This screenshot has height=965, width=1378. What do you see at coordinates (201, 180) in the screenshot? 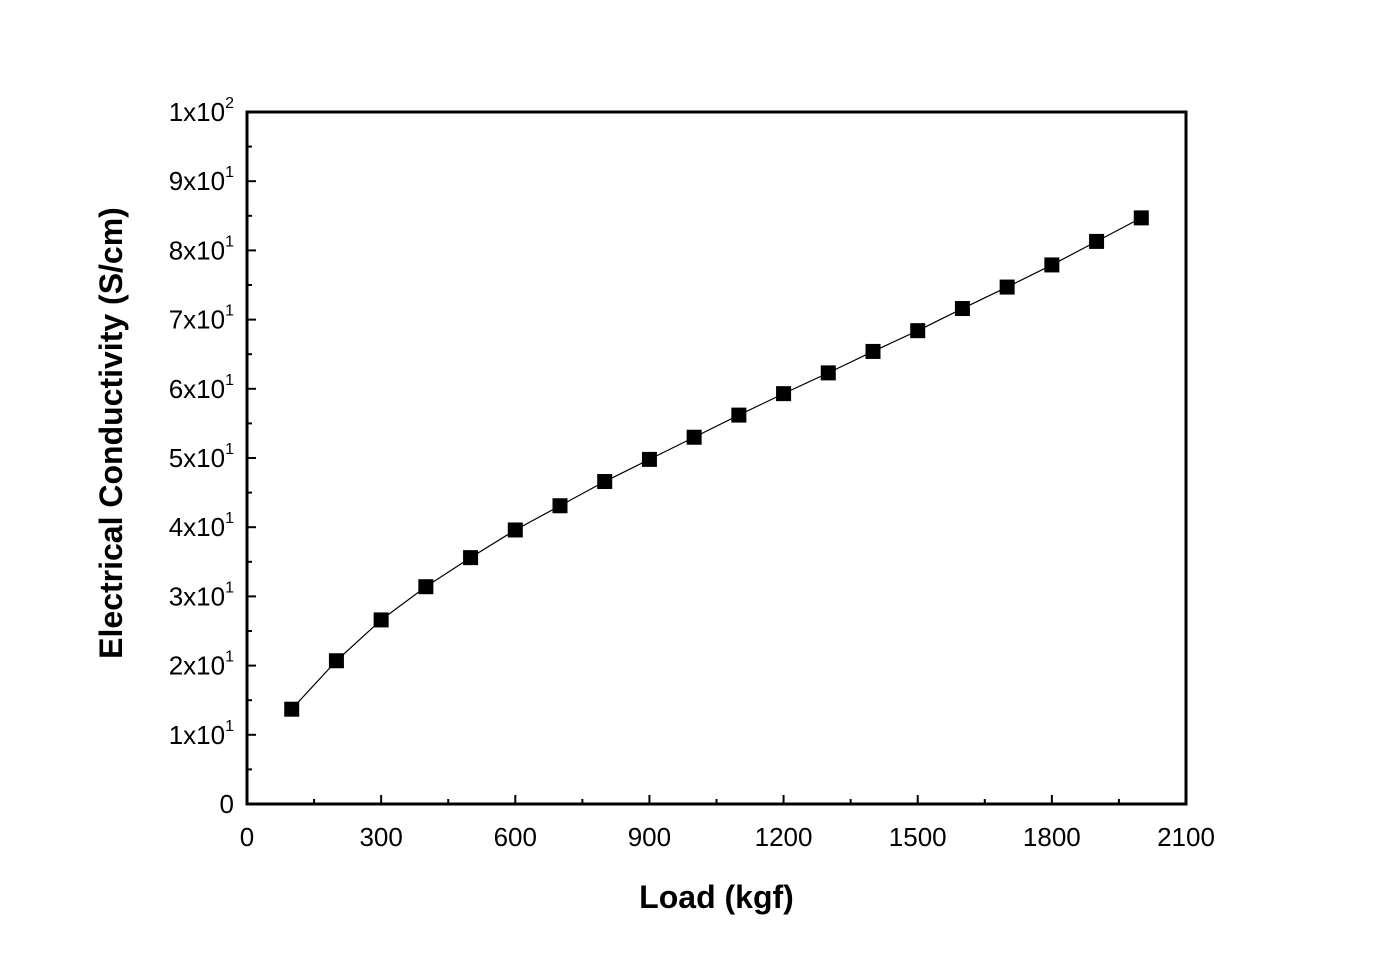
I see `y-tick-label: 9x10¹` at bounding box center [201, 180].